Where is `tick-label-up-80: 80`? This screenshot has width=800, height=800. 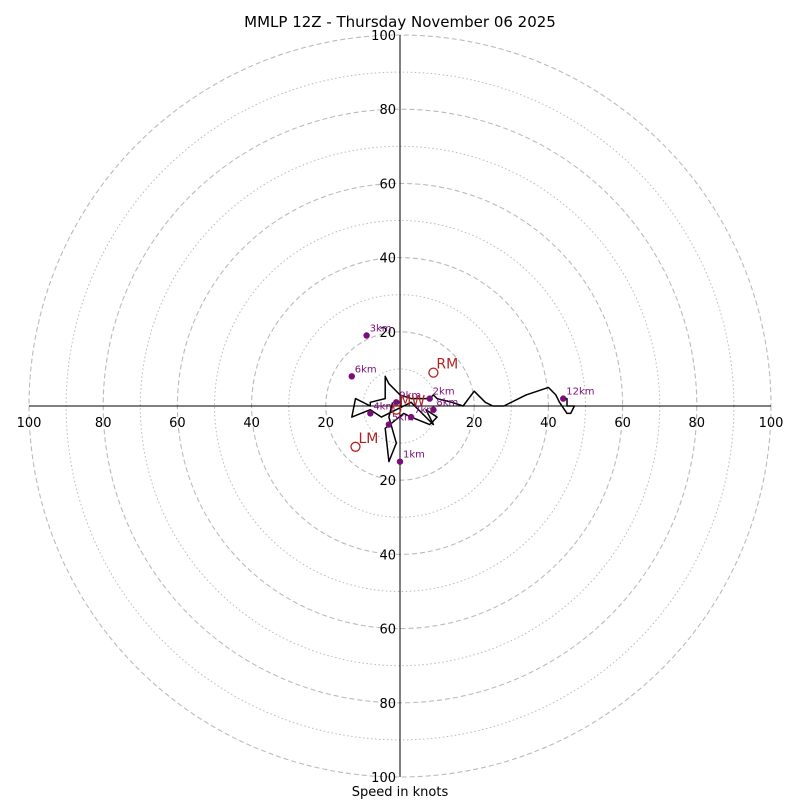 tick-label-up-80: 80 is located at coordinates (387, 110).